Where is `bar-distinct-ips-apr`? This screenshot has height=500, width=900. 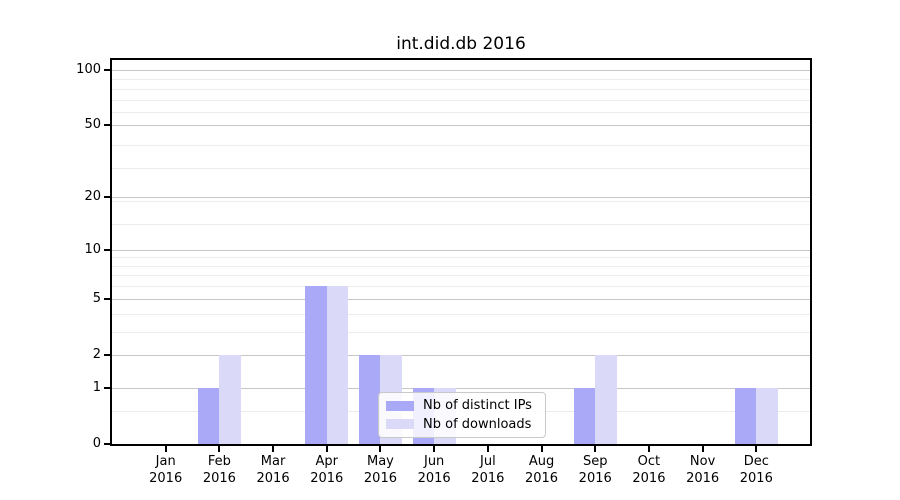 bar-distinct-ips-apr is located at coordinates (316, 365).